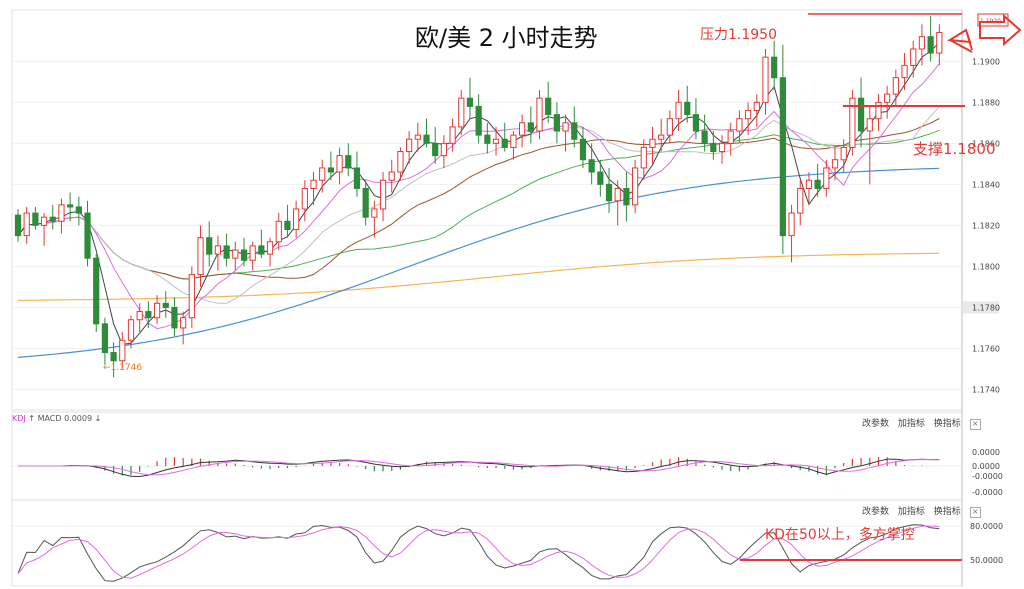 Image resolution: width=1024 pixels, height=589 pixels. I want to click on resistance-annotation: 压力1.1950, so click(738, 35).